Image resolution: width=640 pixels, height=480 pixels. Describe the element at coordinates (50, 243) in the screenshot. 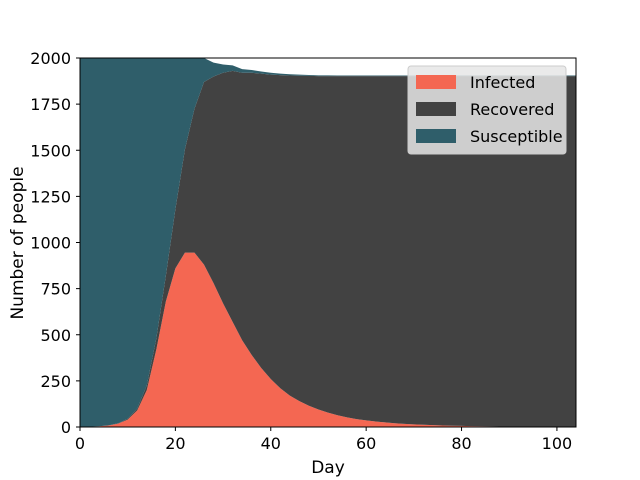

I see `y-tick-label: 1000` at that location.